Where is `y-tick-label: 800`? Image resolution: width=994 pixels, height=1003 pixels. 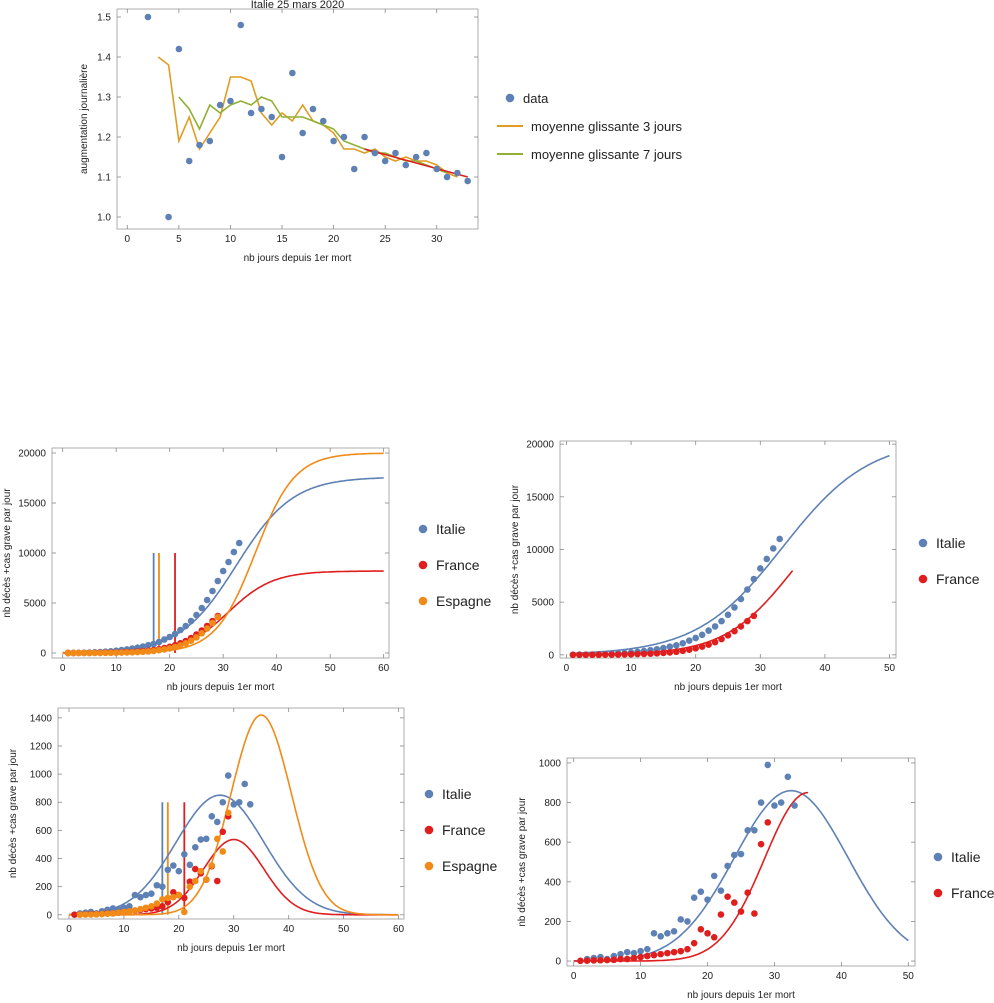 y-tick-label: 800 is located at coordinates (552, 803).